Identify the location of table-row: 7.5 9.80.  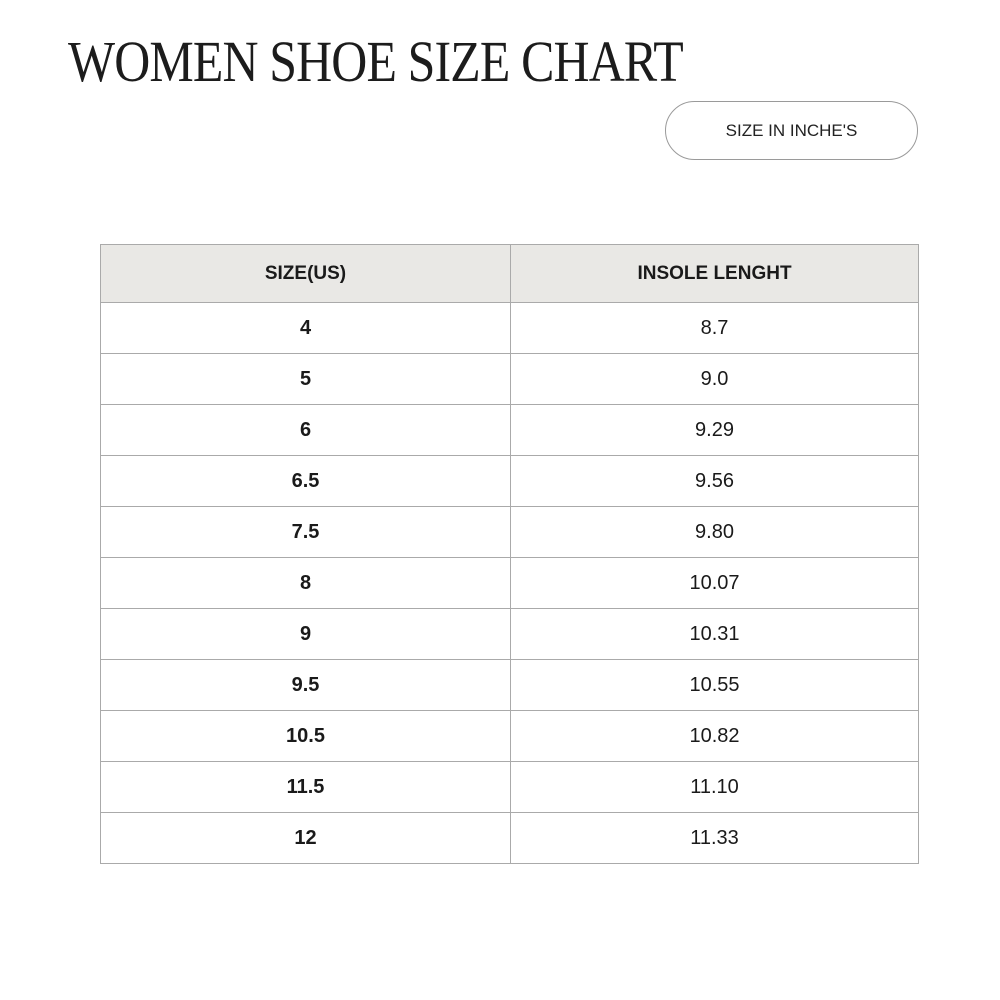
(509, 532).